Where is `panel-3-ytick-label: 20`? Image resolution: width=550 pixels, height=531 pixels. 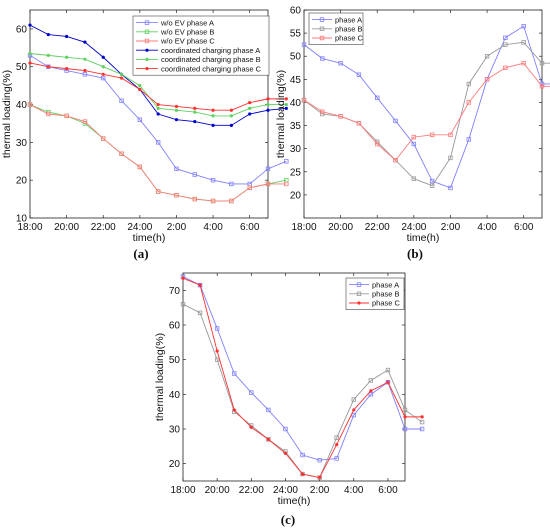
panel-3-ytick-label: 20 is located at coordinates (175, 464).